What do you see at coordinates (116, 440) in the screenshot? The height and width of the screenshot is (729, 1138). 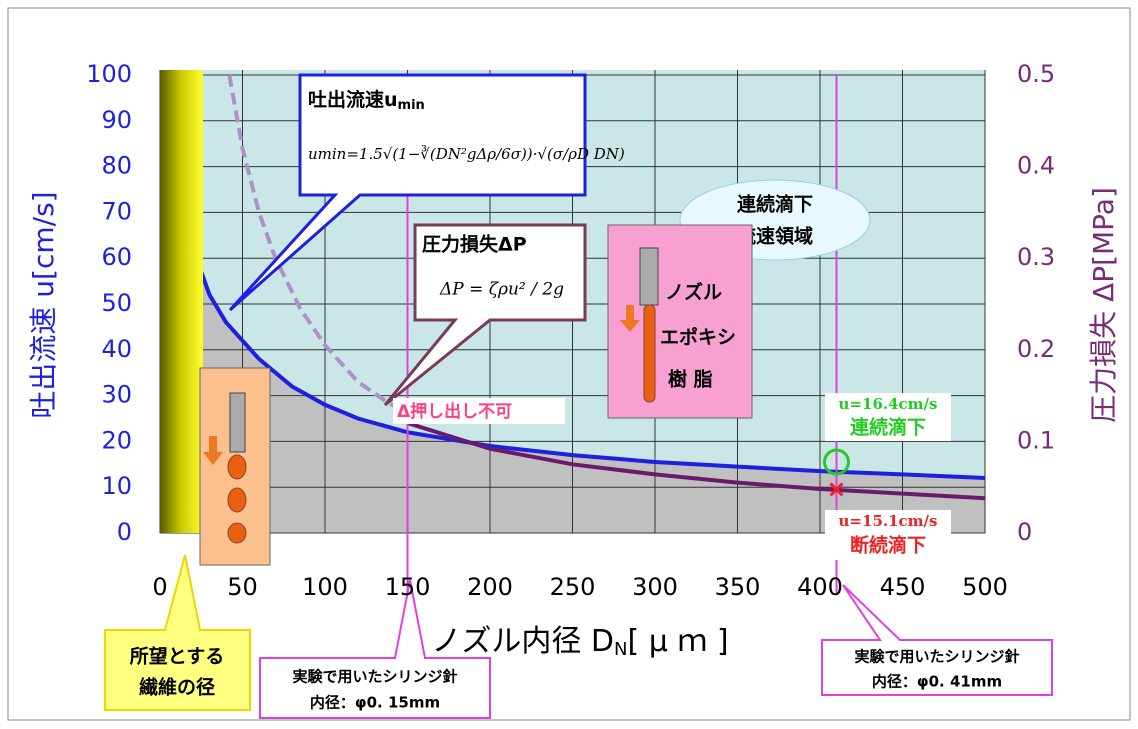 I see `y-tick-label: 20` at bounding box center [116, 440].